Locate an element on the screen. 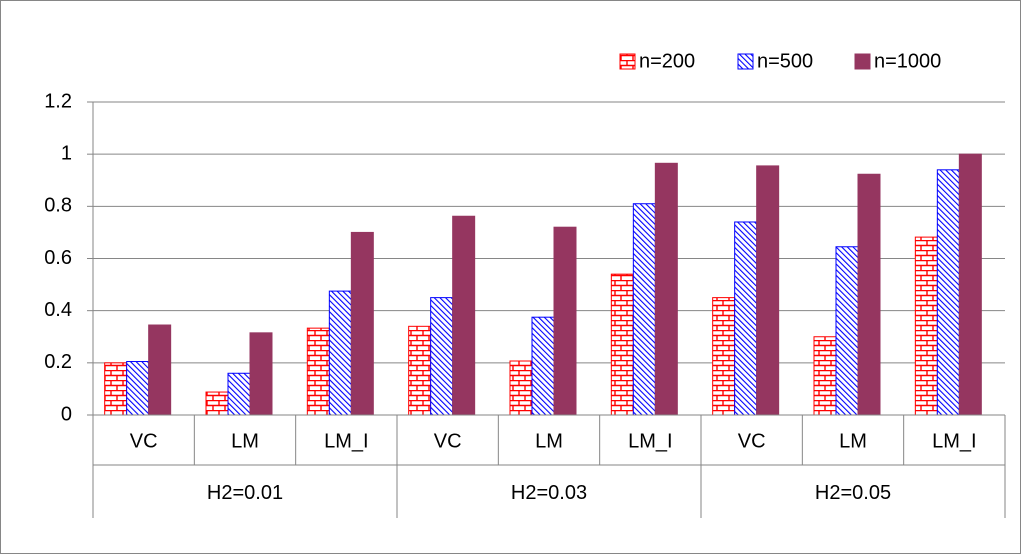 This screenshot has width=1021, height=554. y-tick-label: 0.6 is located at coordinates (58, 258).